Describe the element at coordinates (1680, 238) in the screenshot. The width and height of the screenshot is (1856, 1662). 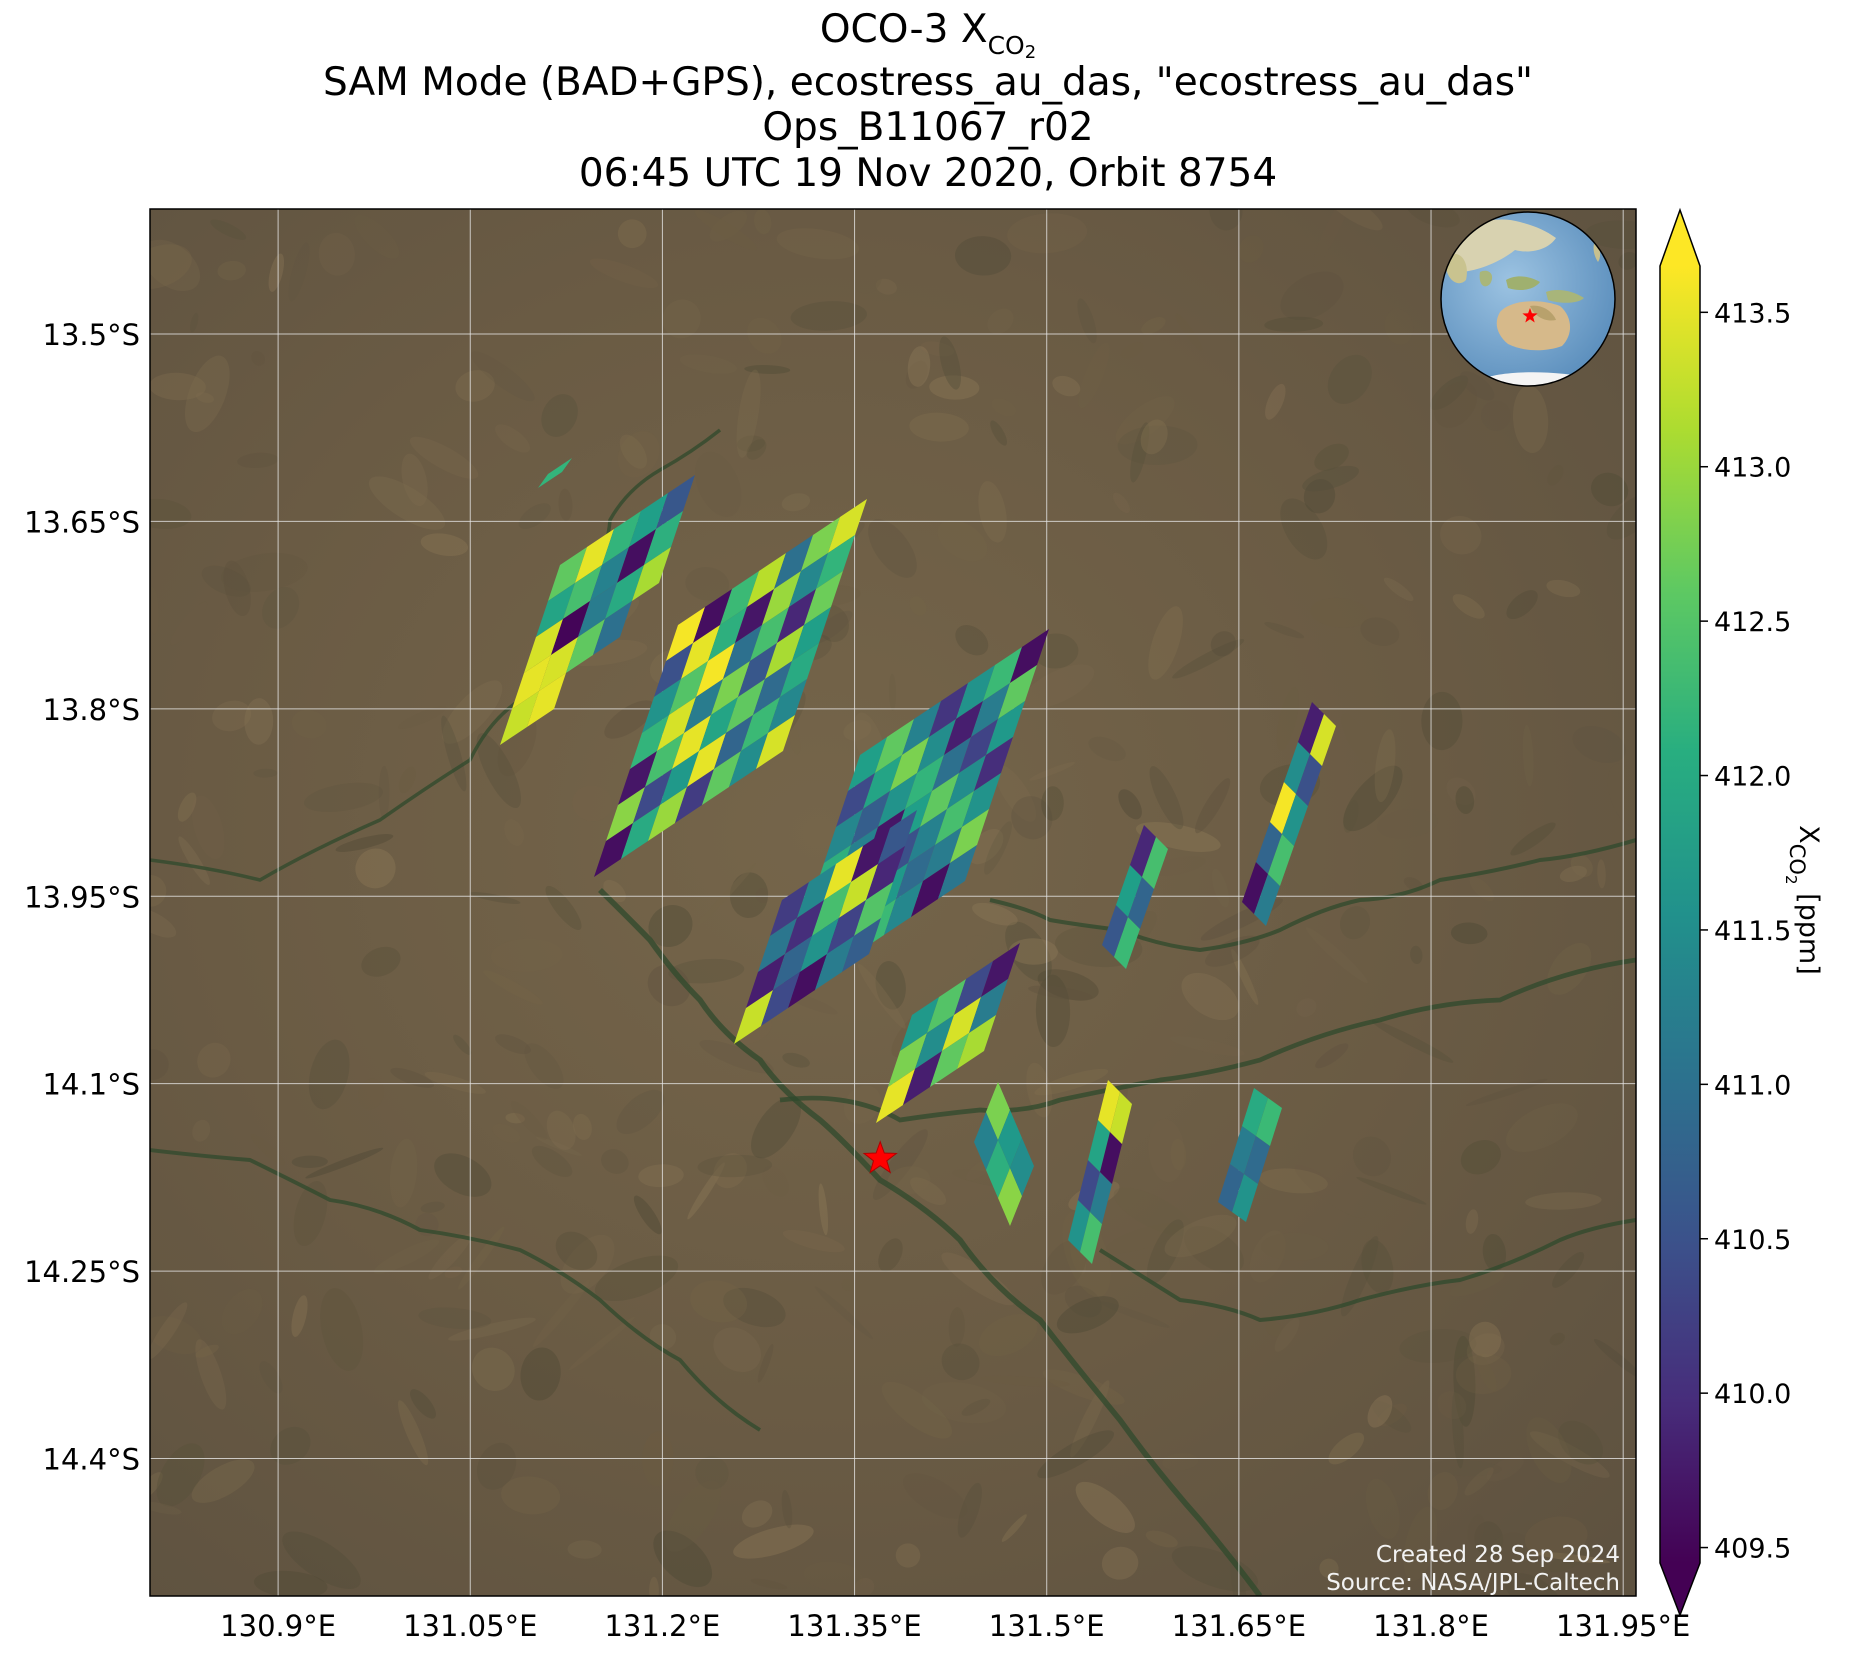
I see `colorbar-extend-max` at that location.